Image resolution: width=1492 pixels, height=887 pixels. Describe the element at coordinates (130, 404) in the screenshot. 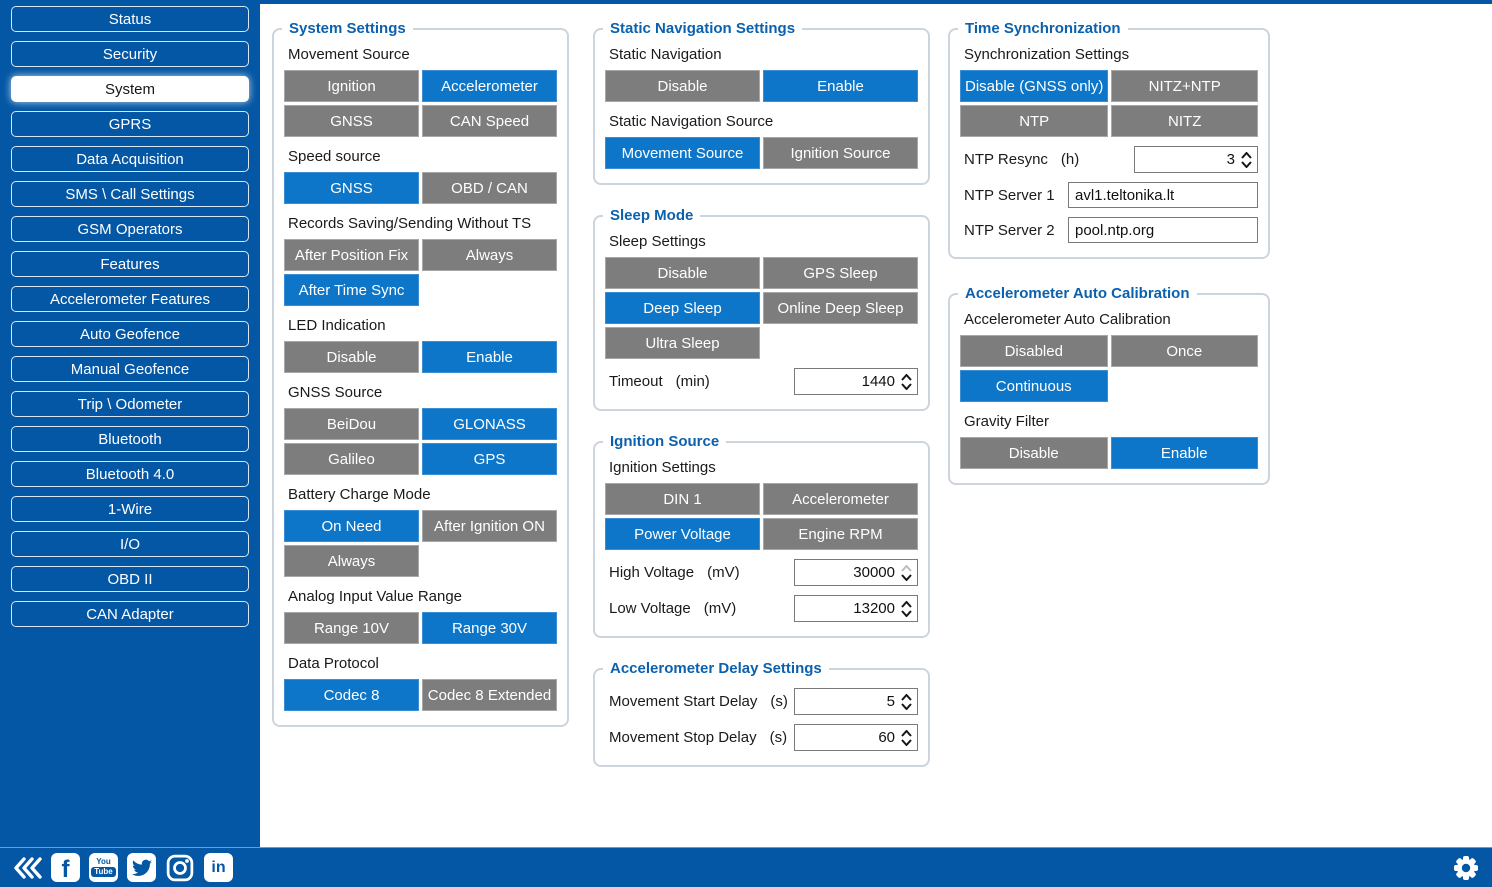

I see `sidebar-item-trip-odometer: Trip \ Odometer` at that location.